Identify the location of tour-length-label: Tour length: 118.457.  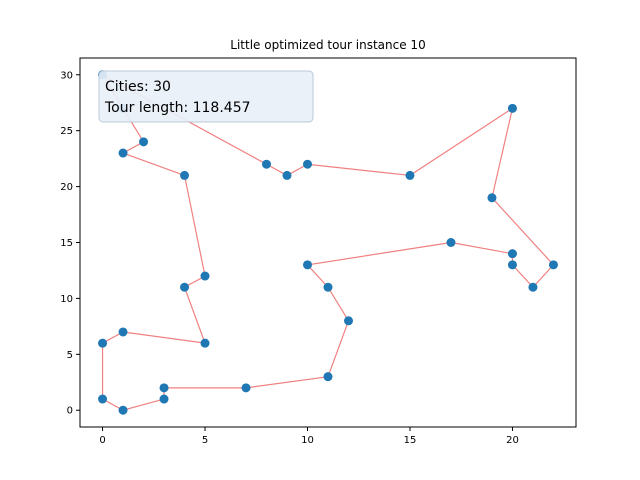
(177, 108).